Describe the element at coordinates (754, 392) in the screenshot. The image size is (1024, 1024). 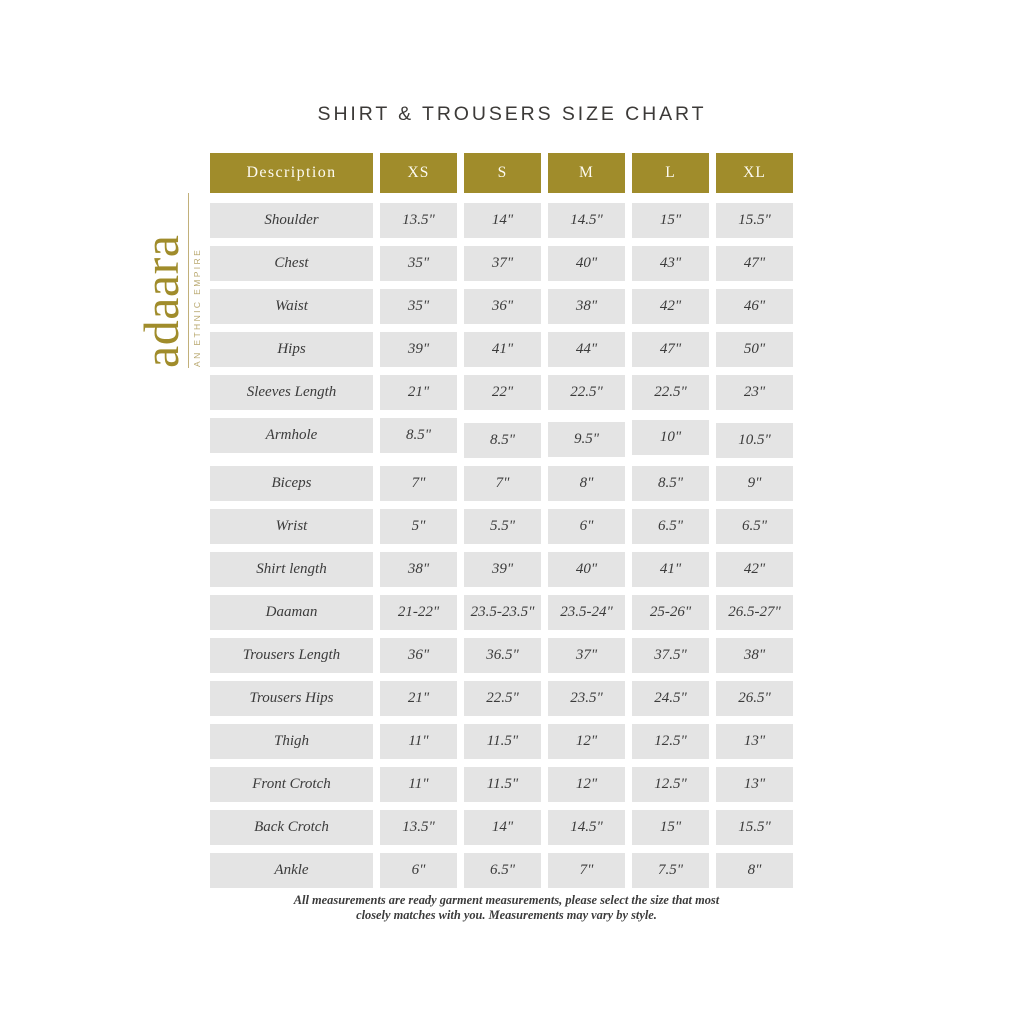
I see `measurement-cell: 23"` at that location.